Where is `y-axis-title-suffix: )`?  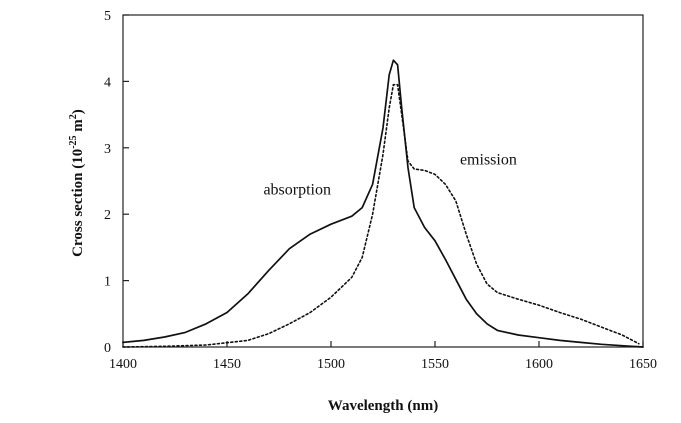 y-axis-title-suffix: ) is located at coordinates (78, 111).